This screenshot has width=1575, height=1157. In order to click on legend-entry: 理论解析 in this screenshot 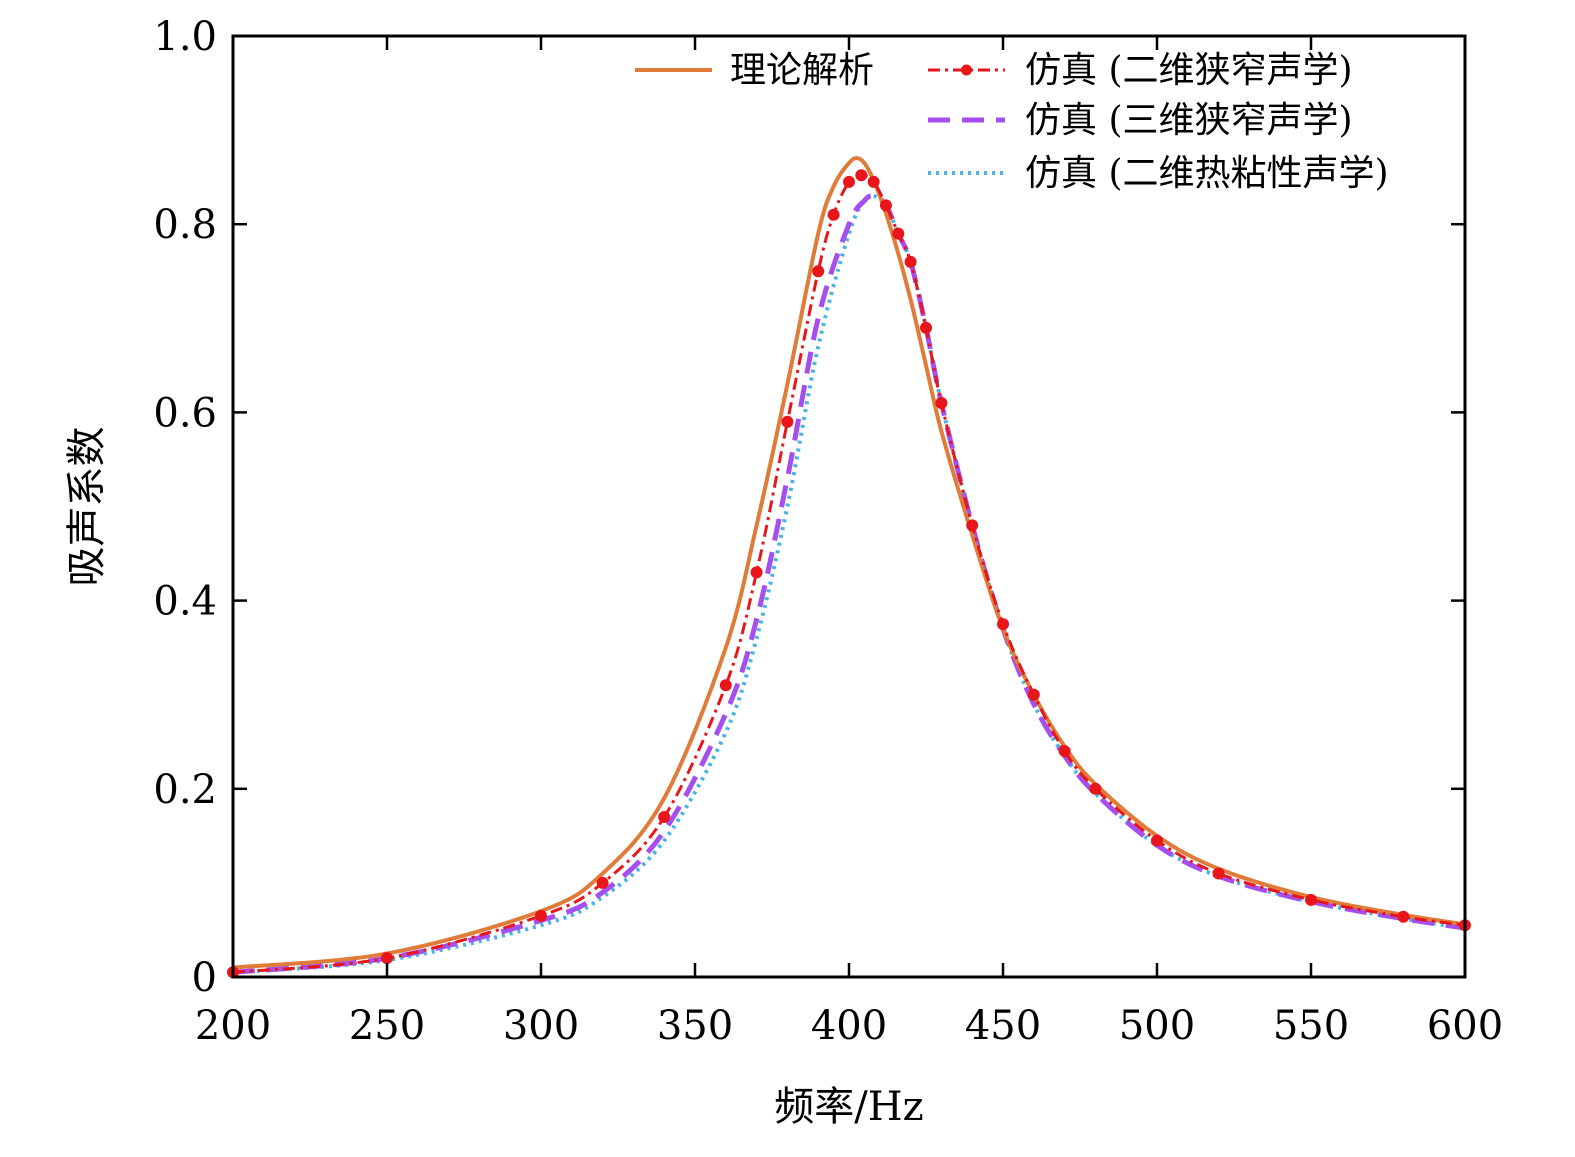, I will do `click(754, 70)`.